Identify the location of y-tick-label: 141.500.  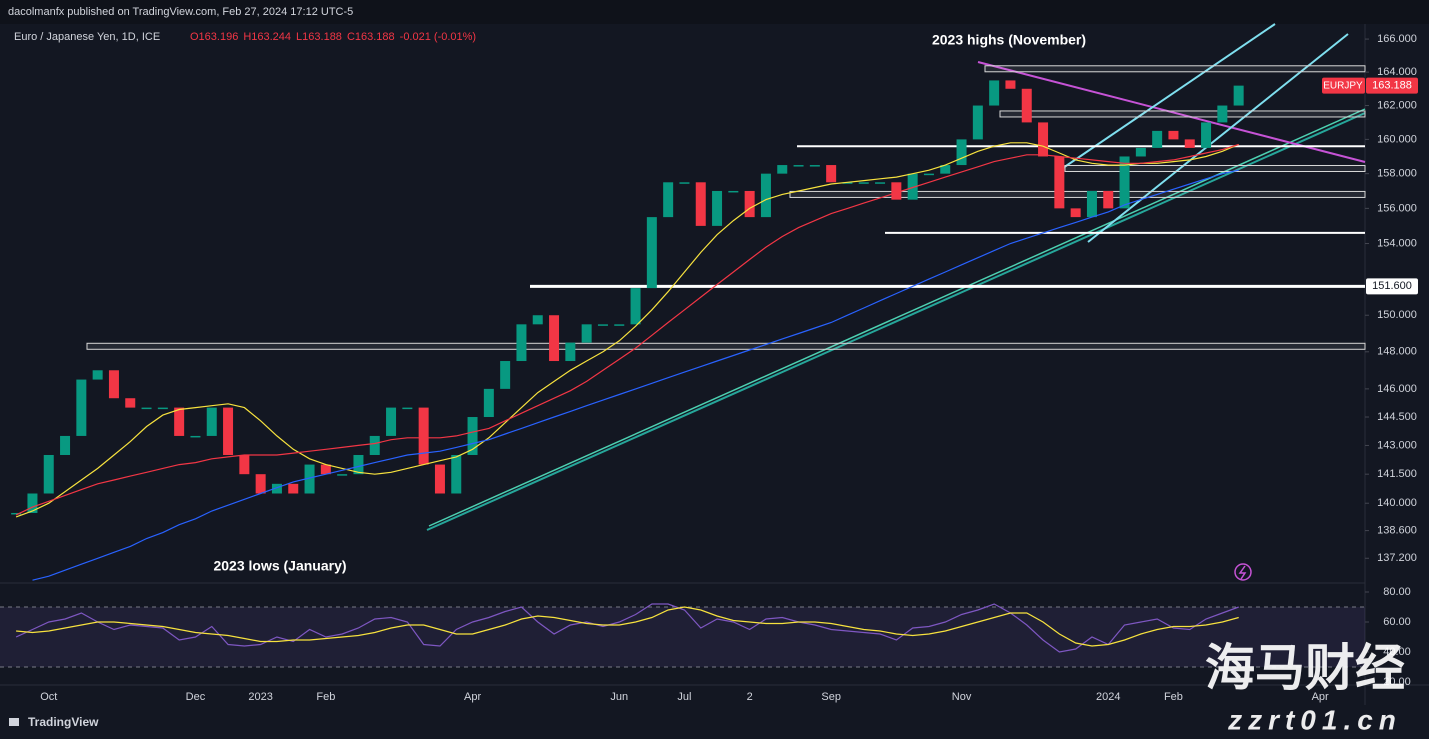
(1397, 474).